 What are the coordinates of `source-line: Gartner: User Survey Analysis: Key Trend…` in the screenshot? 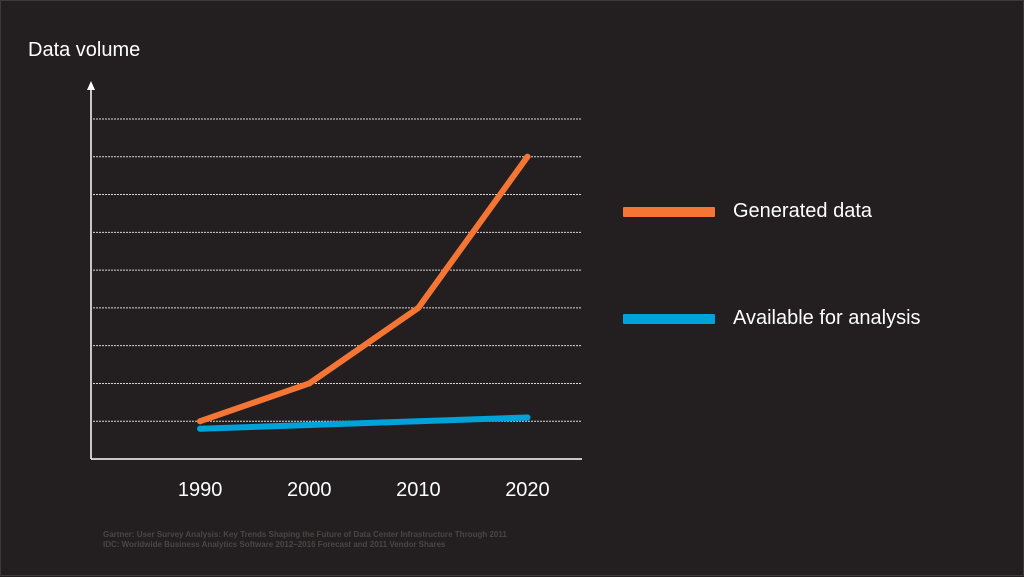 It's located at (305, 534).